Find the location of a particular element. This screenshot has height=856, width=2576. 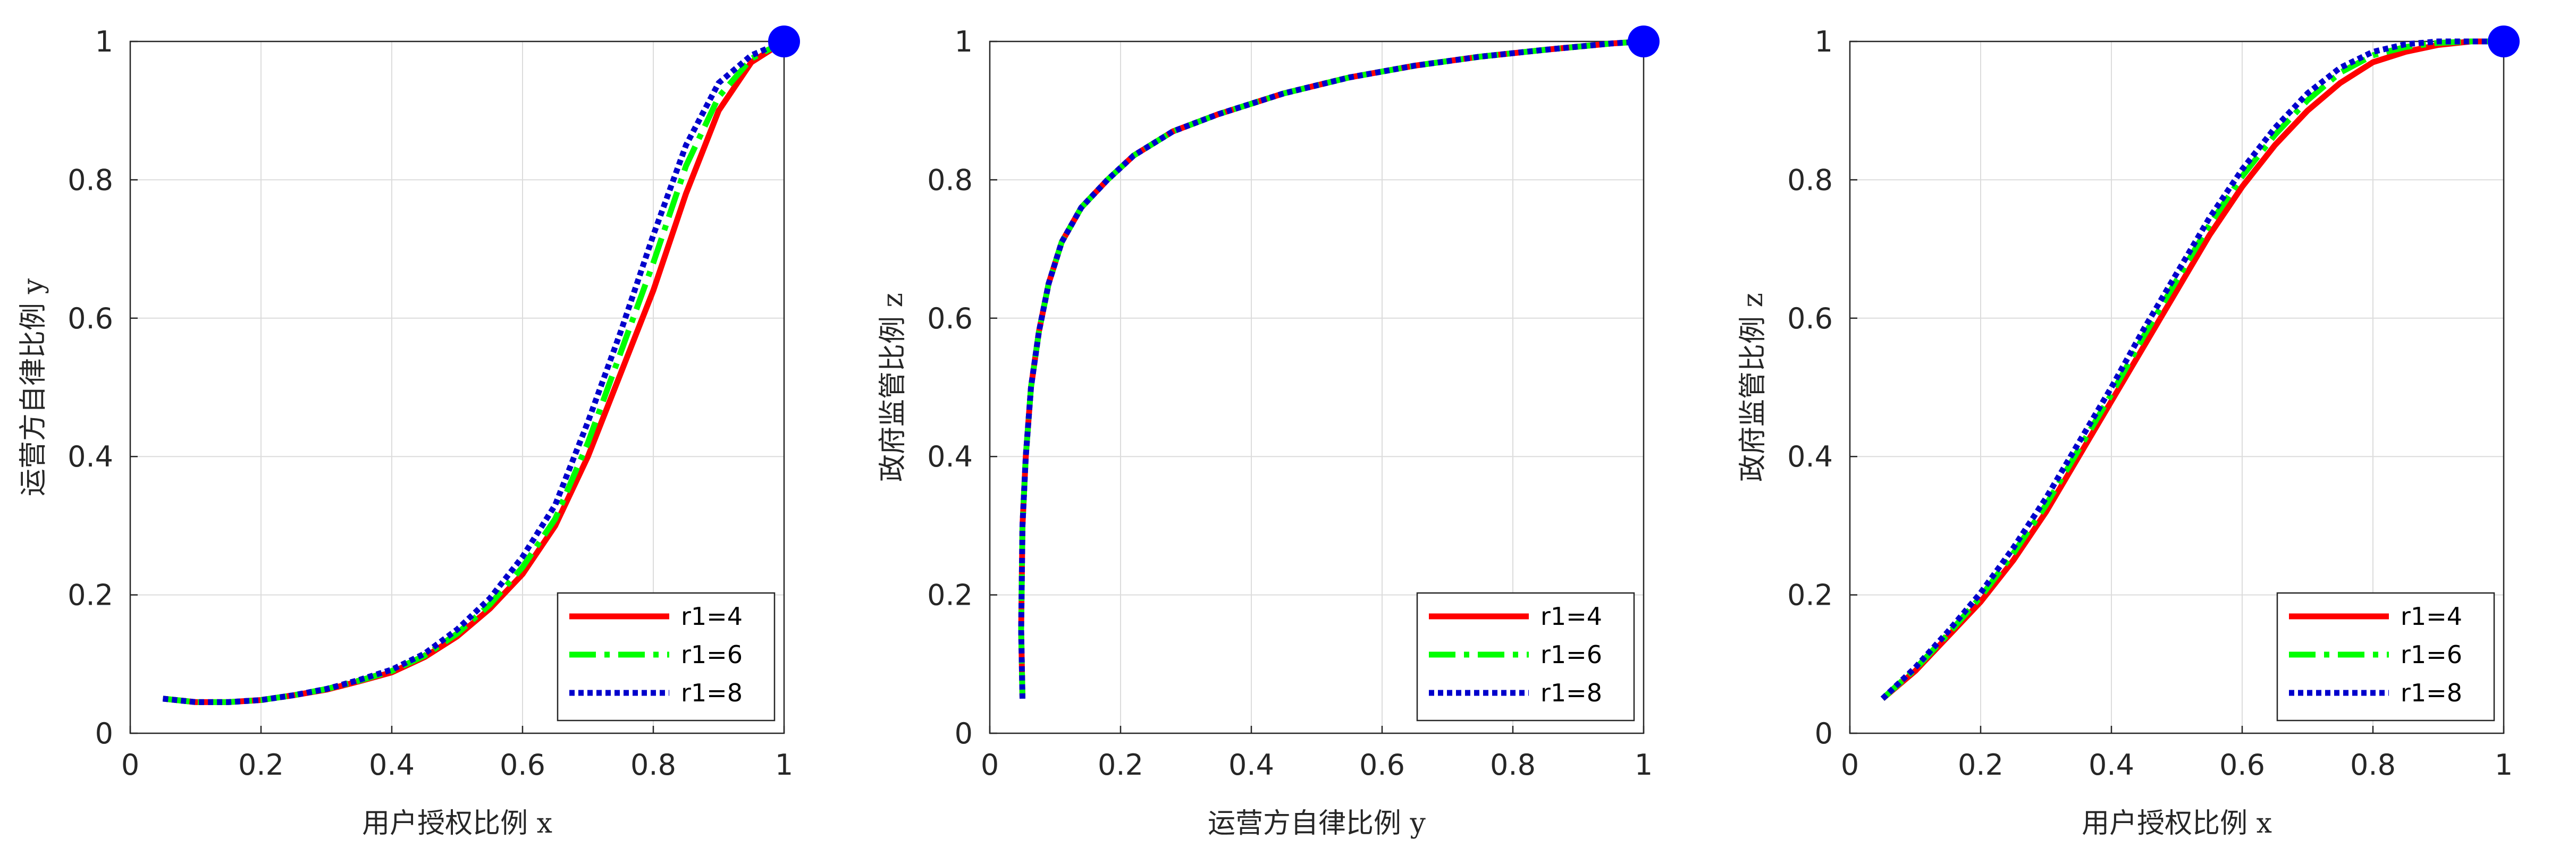

x-axis-label: 运营方自律比例 y is located at coordinates (1317, 824).